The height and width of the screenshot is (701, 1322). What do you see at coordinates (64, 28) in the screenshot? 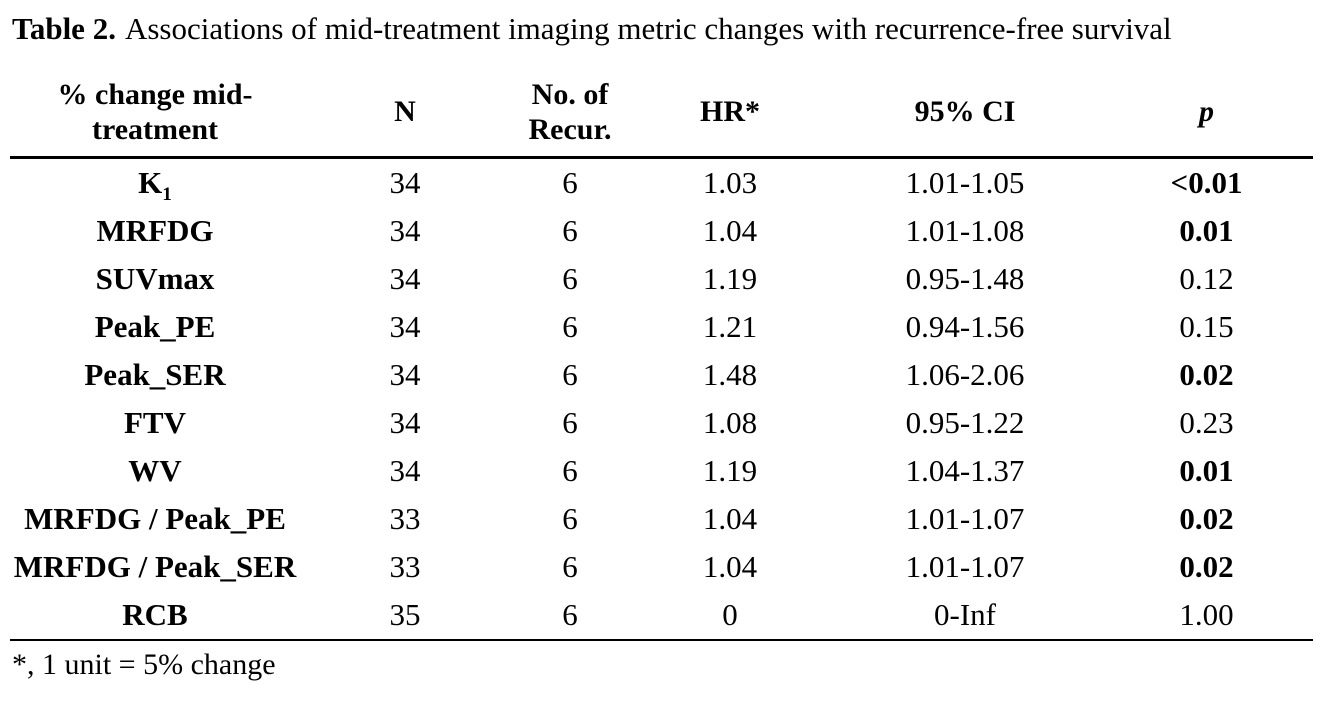
I see `caption-label: Table 2.` at bounding box center [64, 28].